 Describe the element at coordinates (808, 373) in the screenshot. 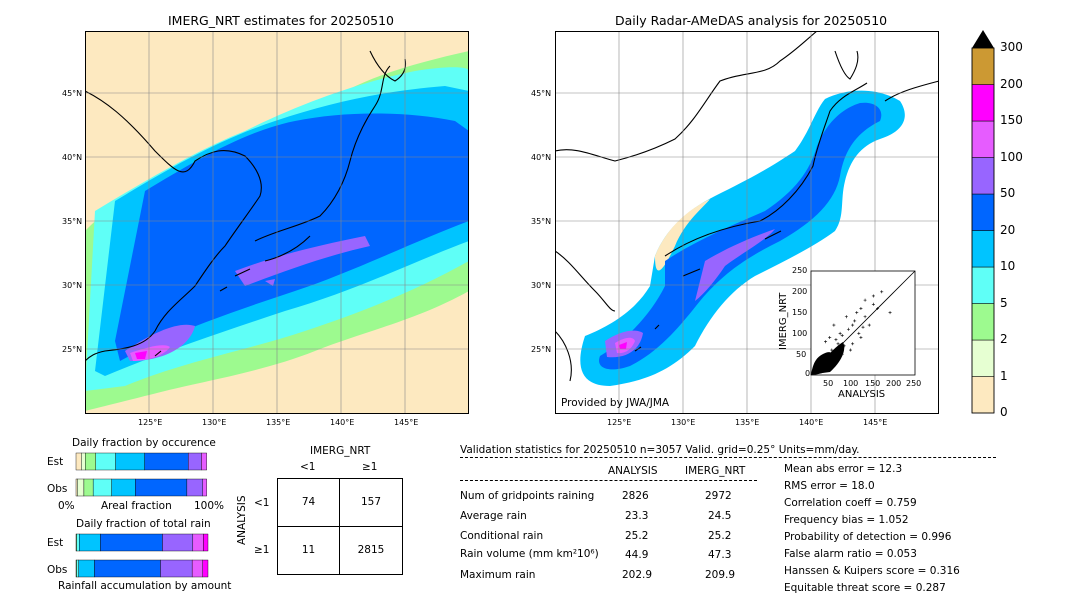

I see `scatter-xtick: 0` at that location.